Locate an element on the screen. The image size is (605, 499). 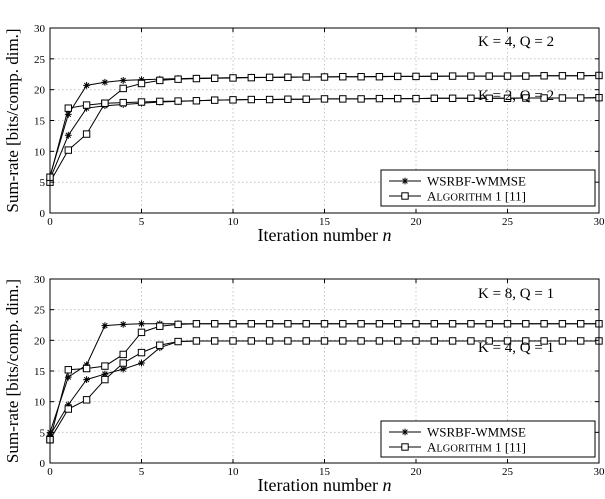
x-tick-label: 20 is located at coordinates (417, 222).